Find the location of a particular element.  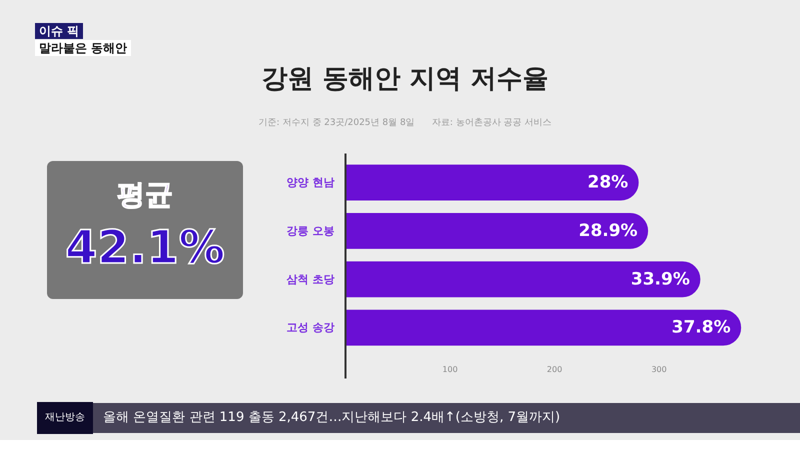

text: 평균 is located at coordinates (145, 195).